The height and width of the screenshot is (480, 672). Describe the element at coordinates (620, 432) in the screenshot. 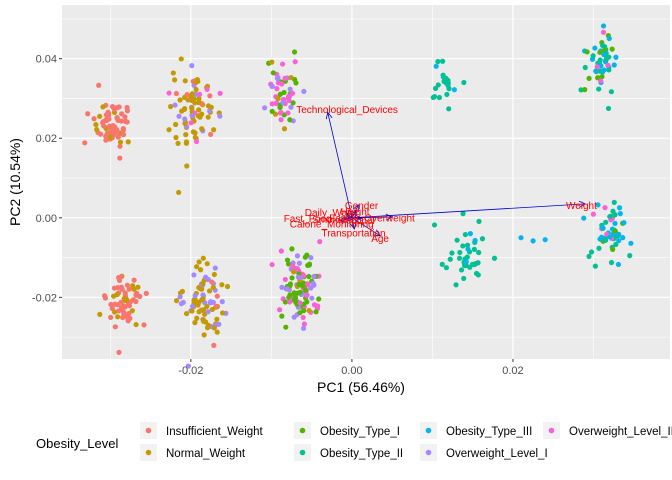

I see `legend-label: Overweight_Level_II` at that location.